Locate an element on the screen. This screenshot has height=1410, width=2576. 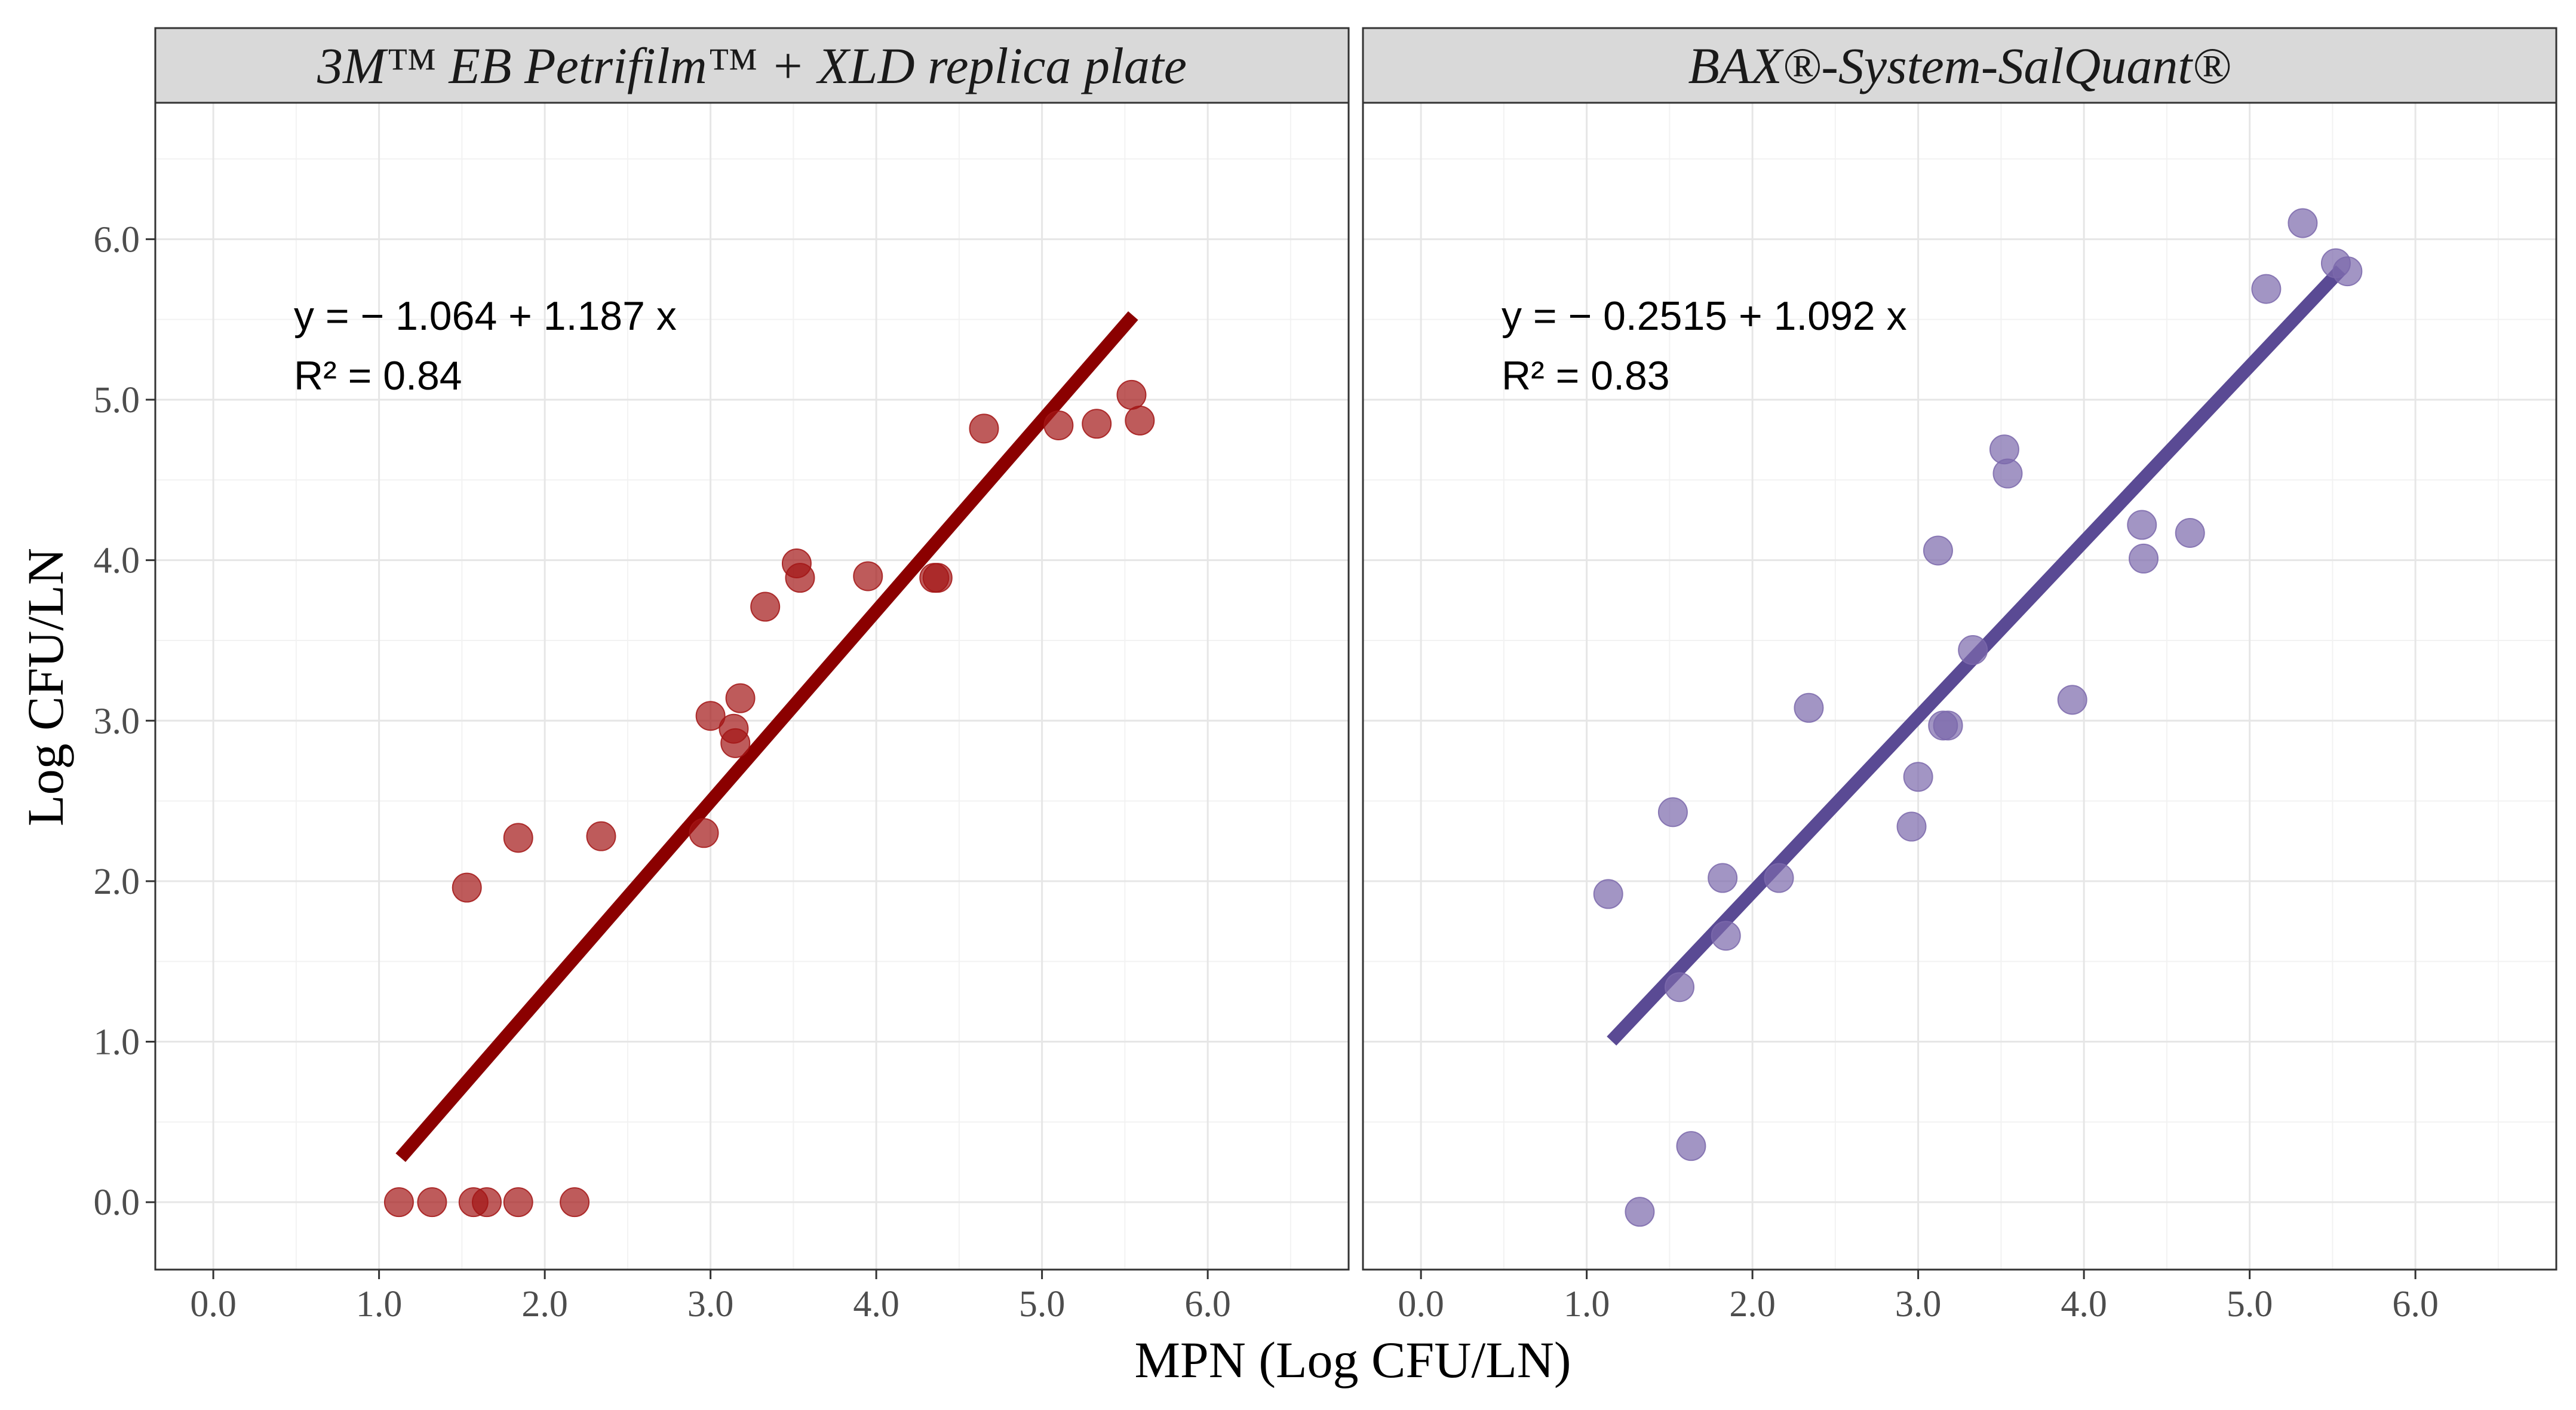
equation-label: y = − 0.2515 + 1.092 x is located at coordinates (1705, 316).